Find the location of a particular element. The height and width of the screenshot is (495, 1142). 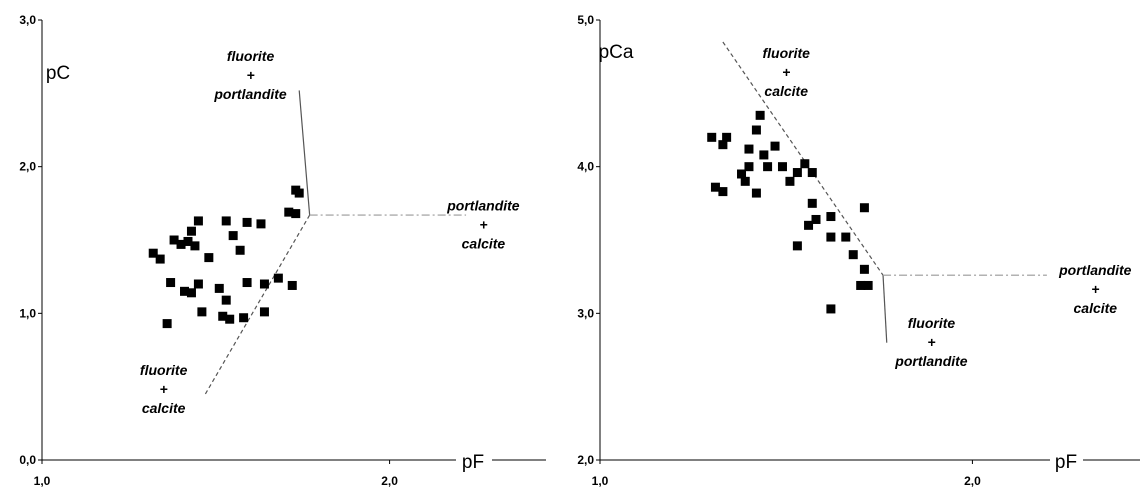

y-tick-label: 1,0 is located at coordinates (27, 313).